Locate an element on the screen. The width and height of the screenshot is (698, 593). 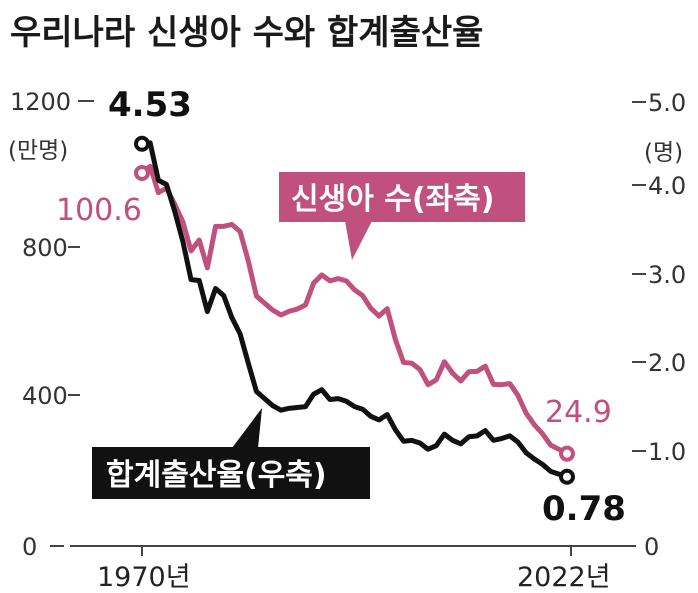
legend-births-label: 신생아 수(좌축) is located at coordinates (392, 199).